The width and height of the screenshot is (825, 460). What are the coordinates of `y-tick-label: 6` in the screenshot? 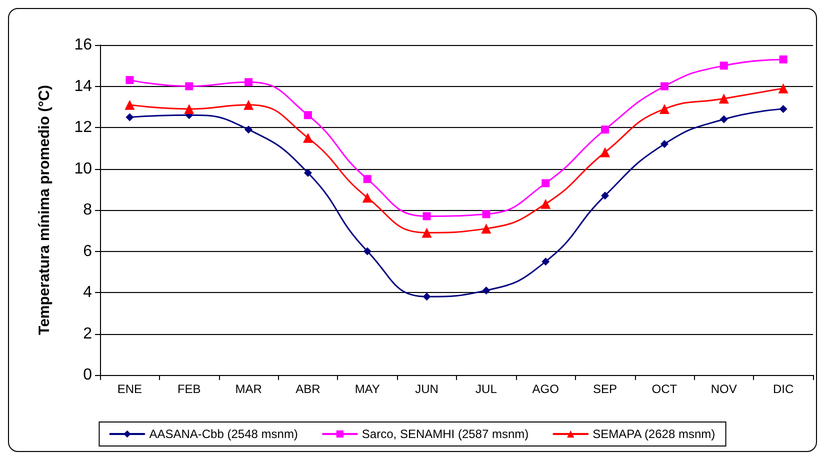 It's located at (87, 251).